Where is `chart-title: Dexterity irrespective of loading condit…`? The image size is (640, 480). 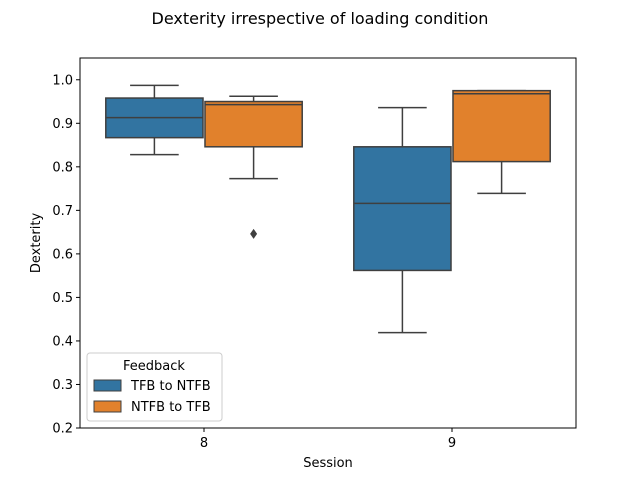
chart-title: Dexterity irrespective of loading condit… is located at coordinates (320, 18).